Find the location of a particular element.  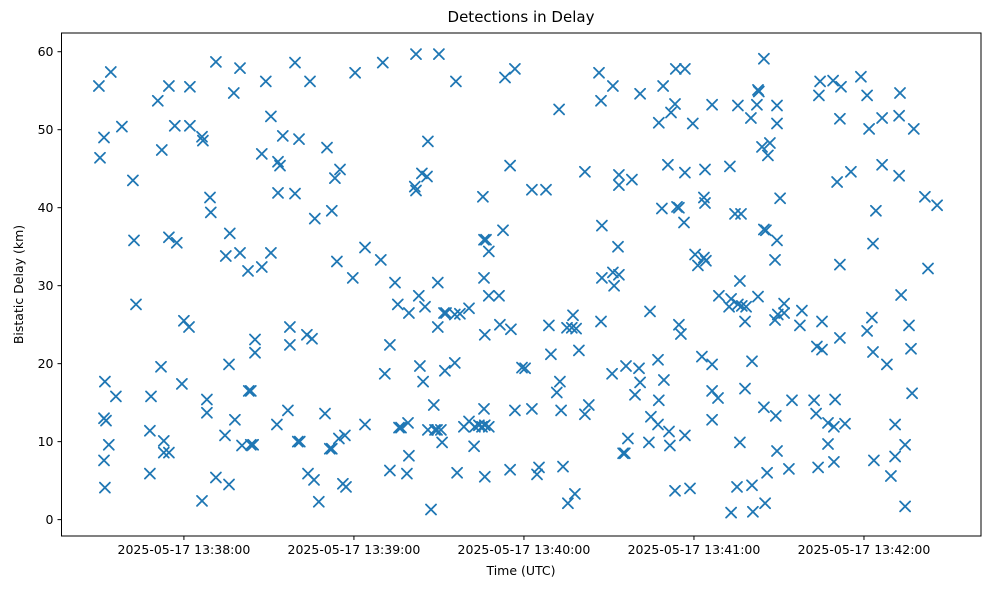

y-tick-label: 60 is located at coordinates (46, 51).